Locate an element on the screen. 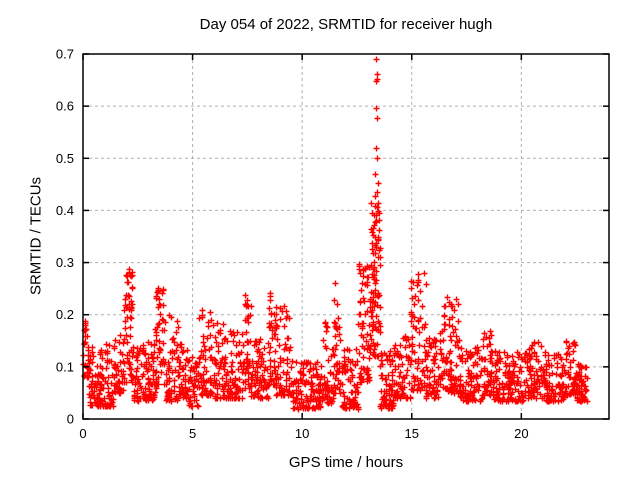 The width and height of the screenshot is (640, 480). x-tick-labels: 0 5 10 15 20 is located at coordinates (303, 433).